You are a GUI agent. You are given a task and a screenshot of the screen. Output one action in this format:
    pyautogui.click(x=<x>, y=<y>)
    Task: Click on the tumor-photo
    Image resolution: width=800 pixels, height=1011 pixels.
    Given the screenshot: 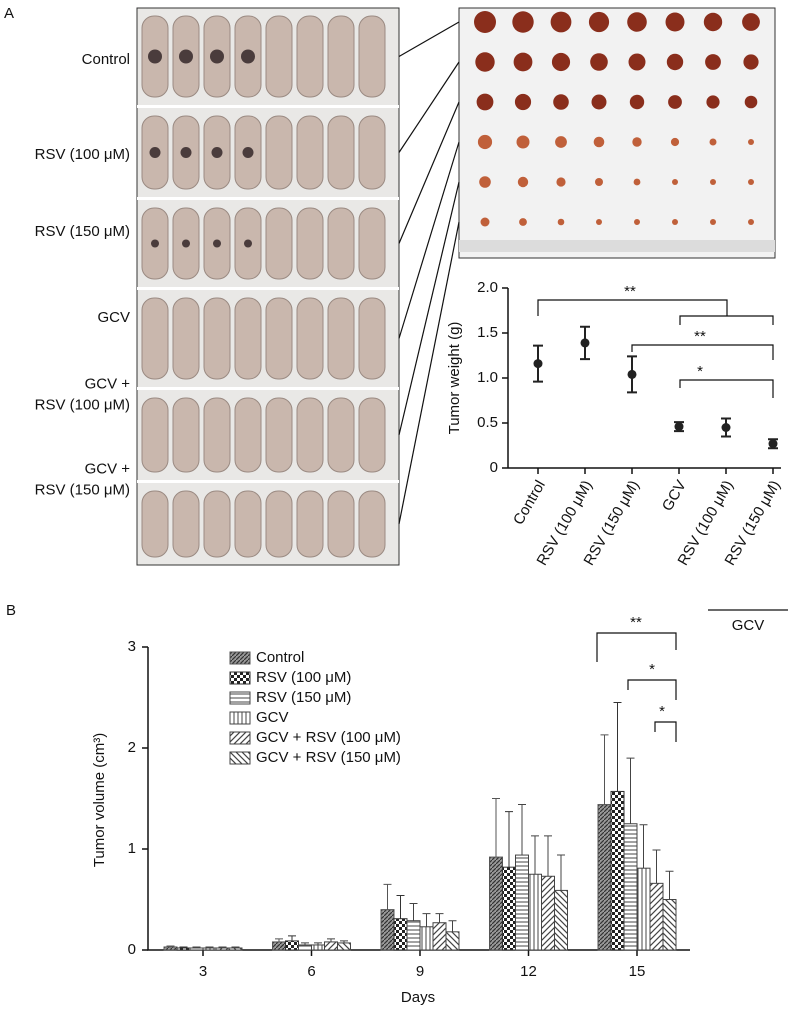 What is the action you would take?
    pyautogui.click(x=617, y=133)
    